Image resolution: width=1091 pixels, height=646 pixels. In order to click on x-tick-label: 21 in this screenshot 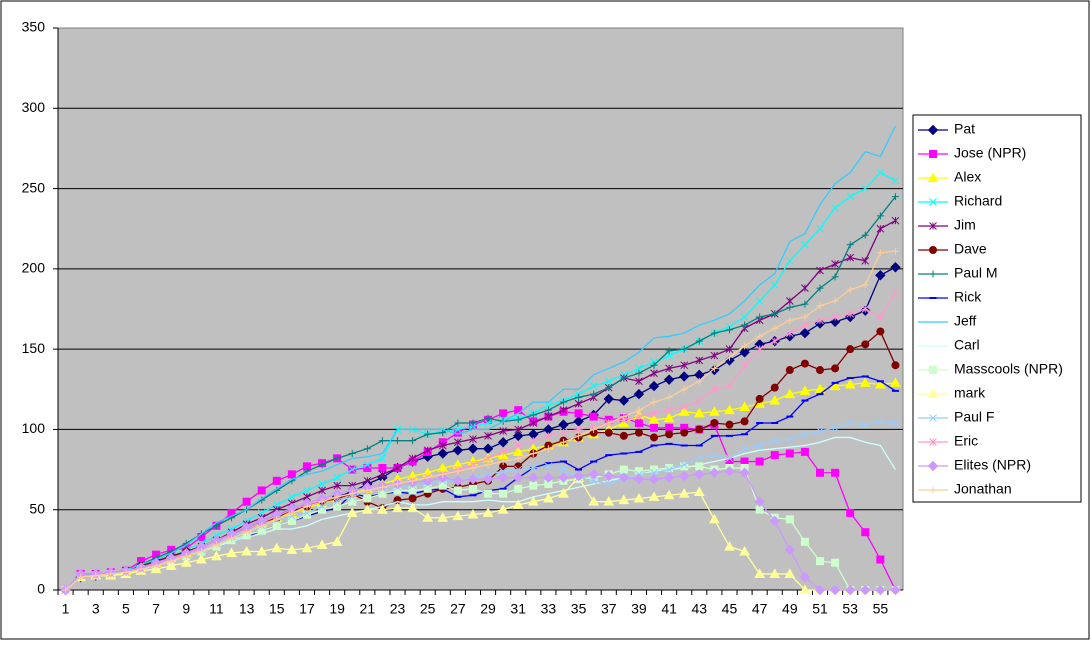, I will do `click(368, 609)`.